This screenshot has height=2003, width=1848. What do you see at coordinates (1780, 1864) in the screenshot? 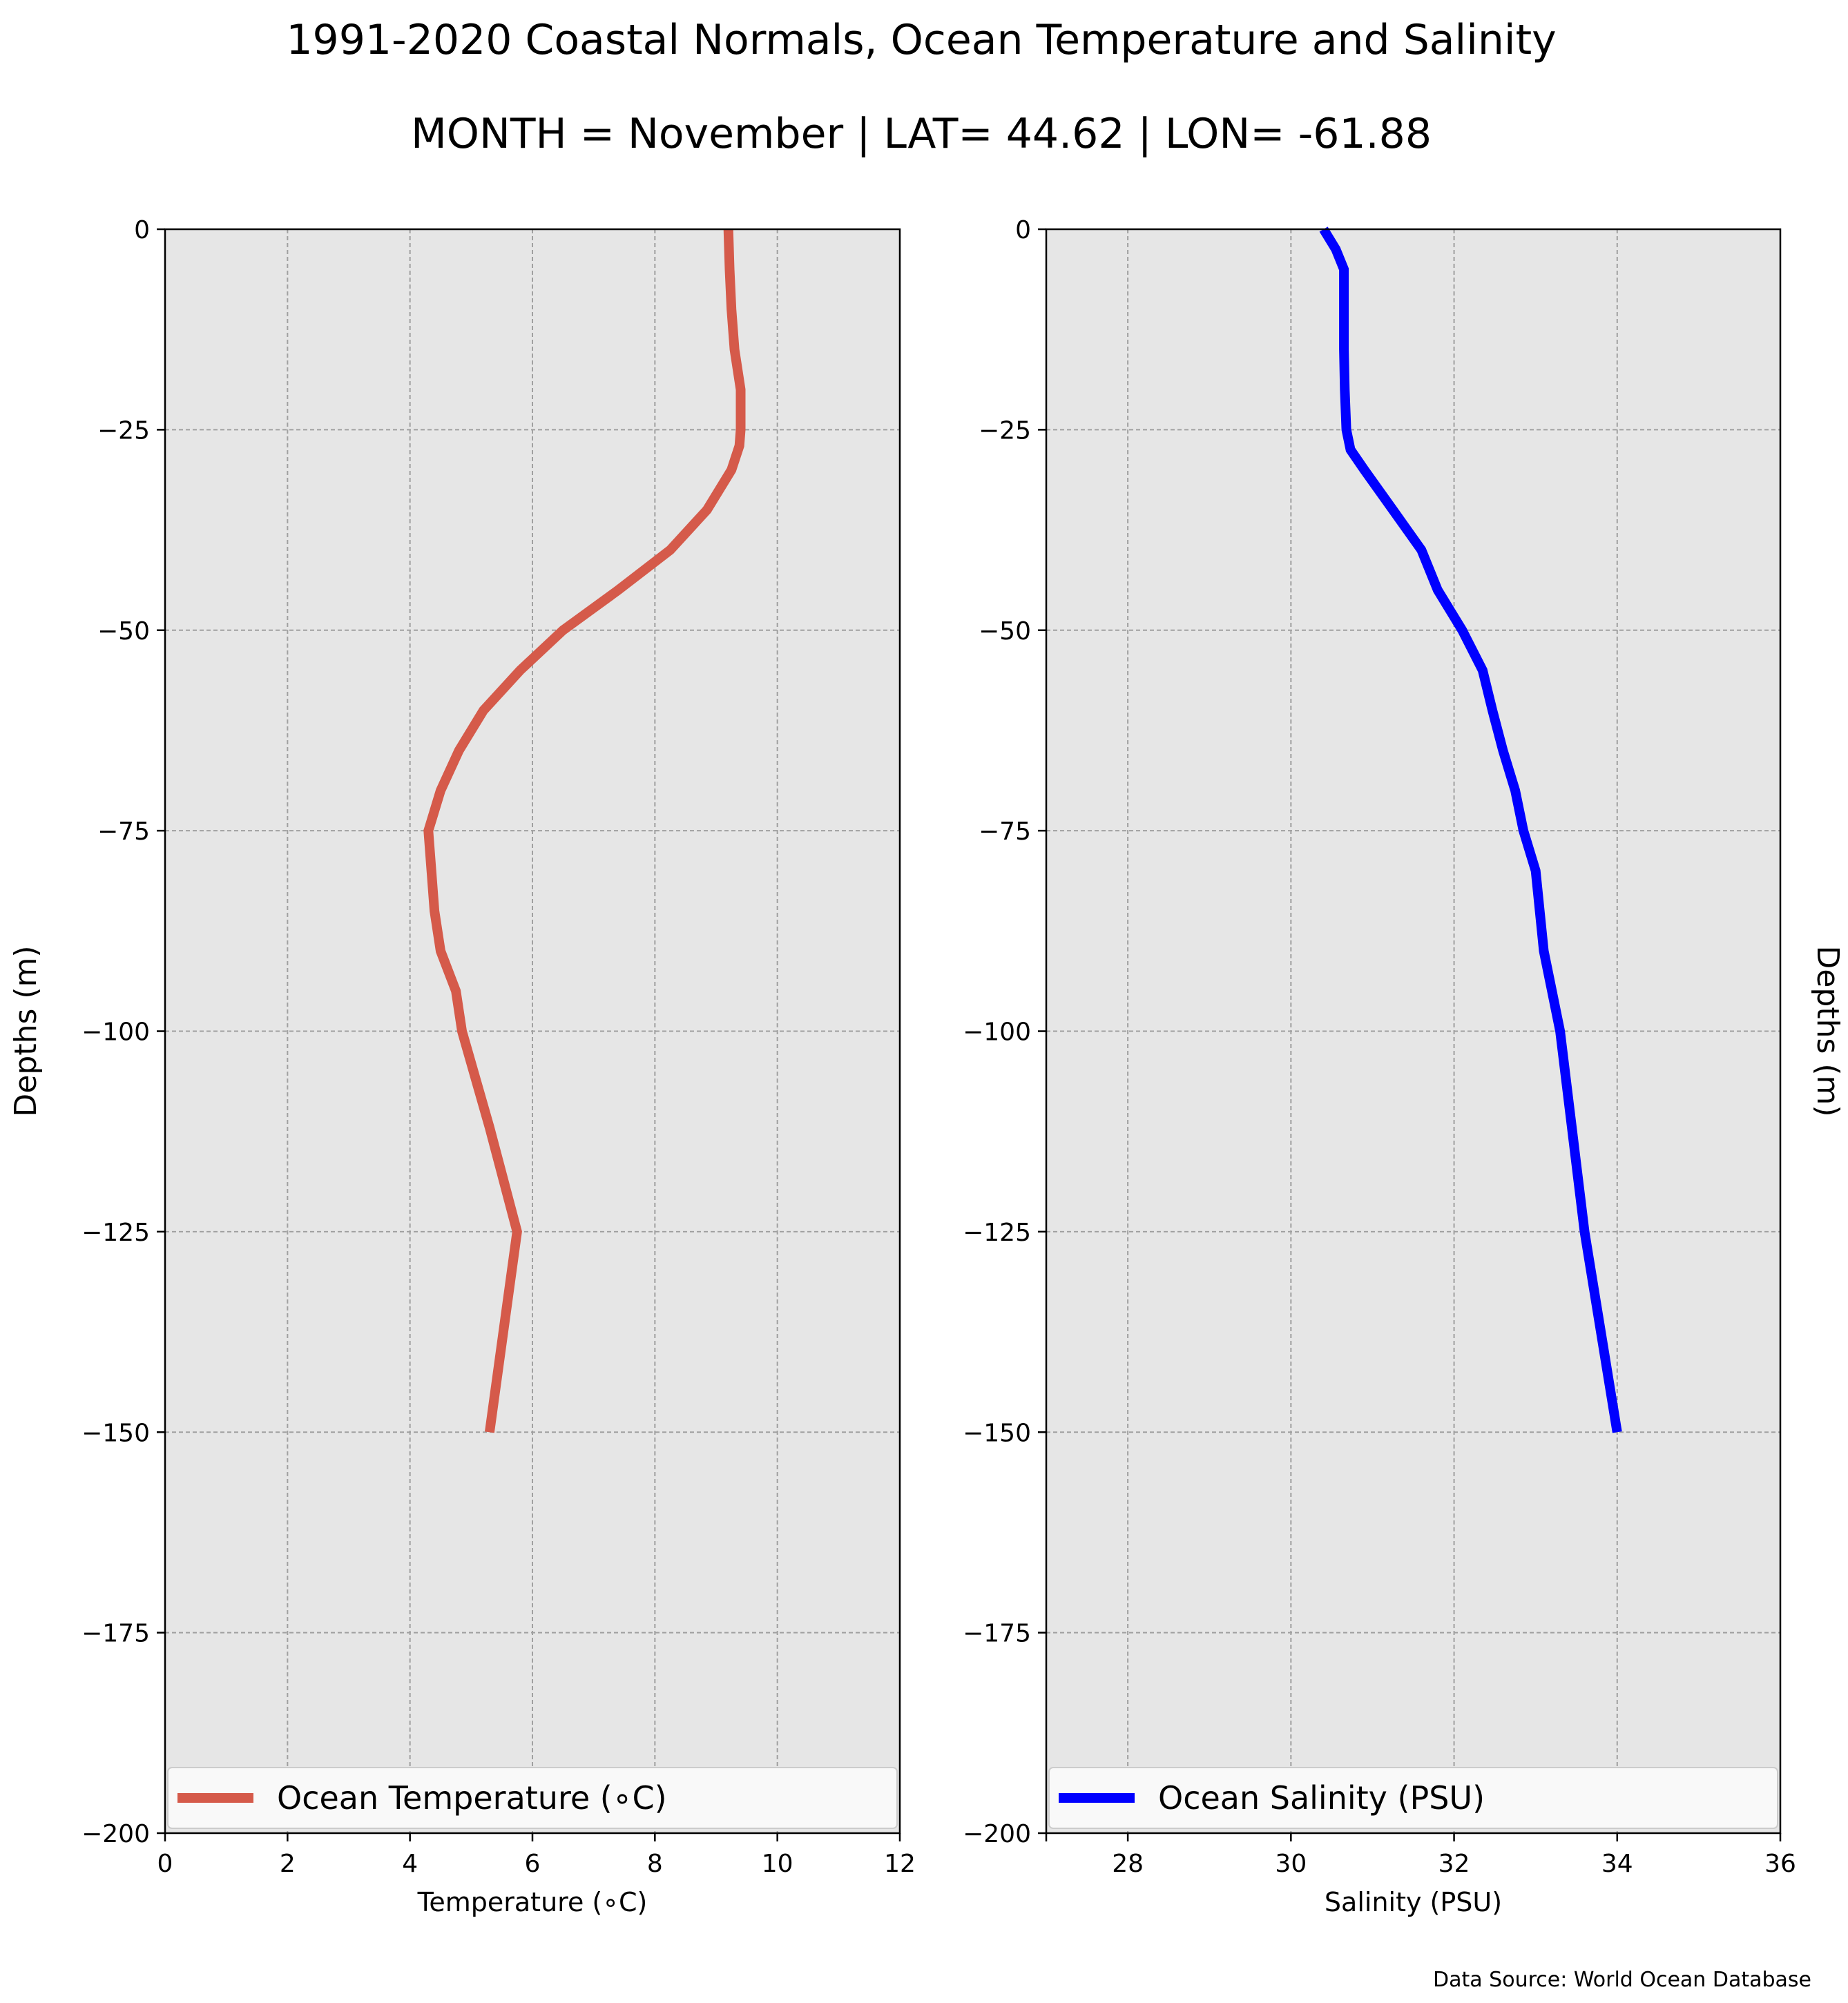
I see `salinity-xtick-label: 36` at bounding box center [1780, 1864].